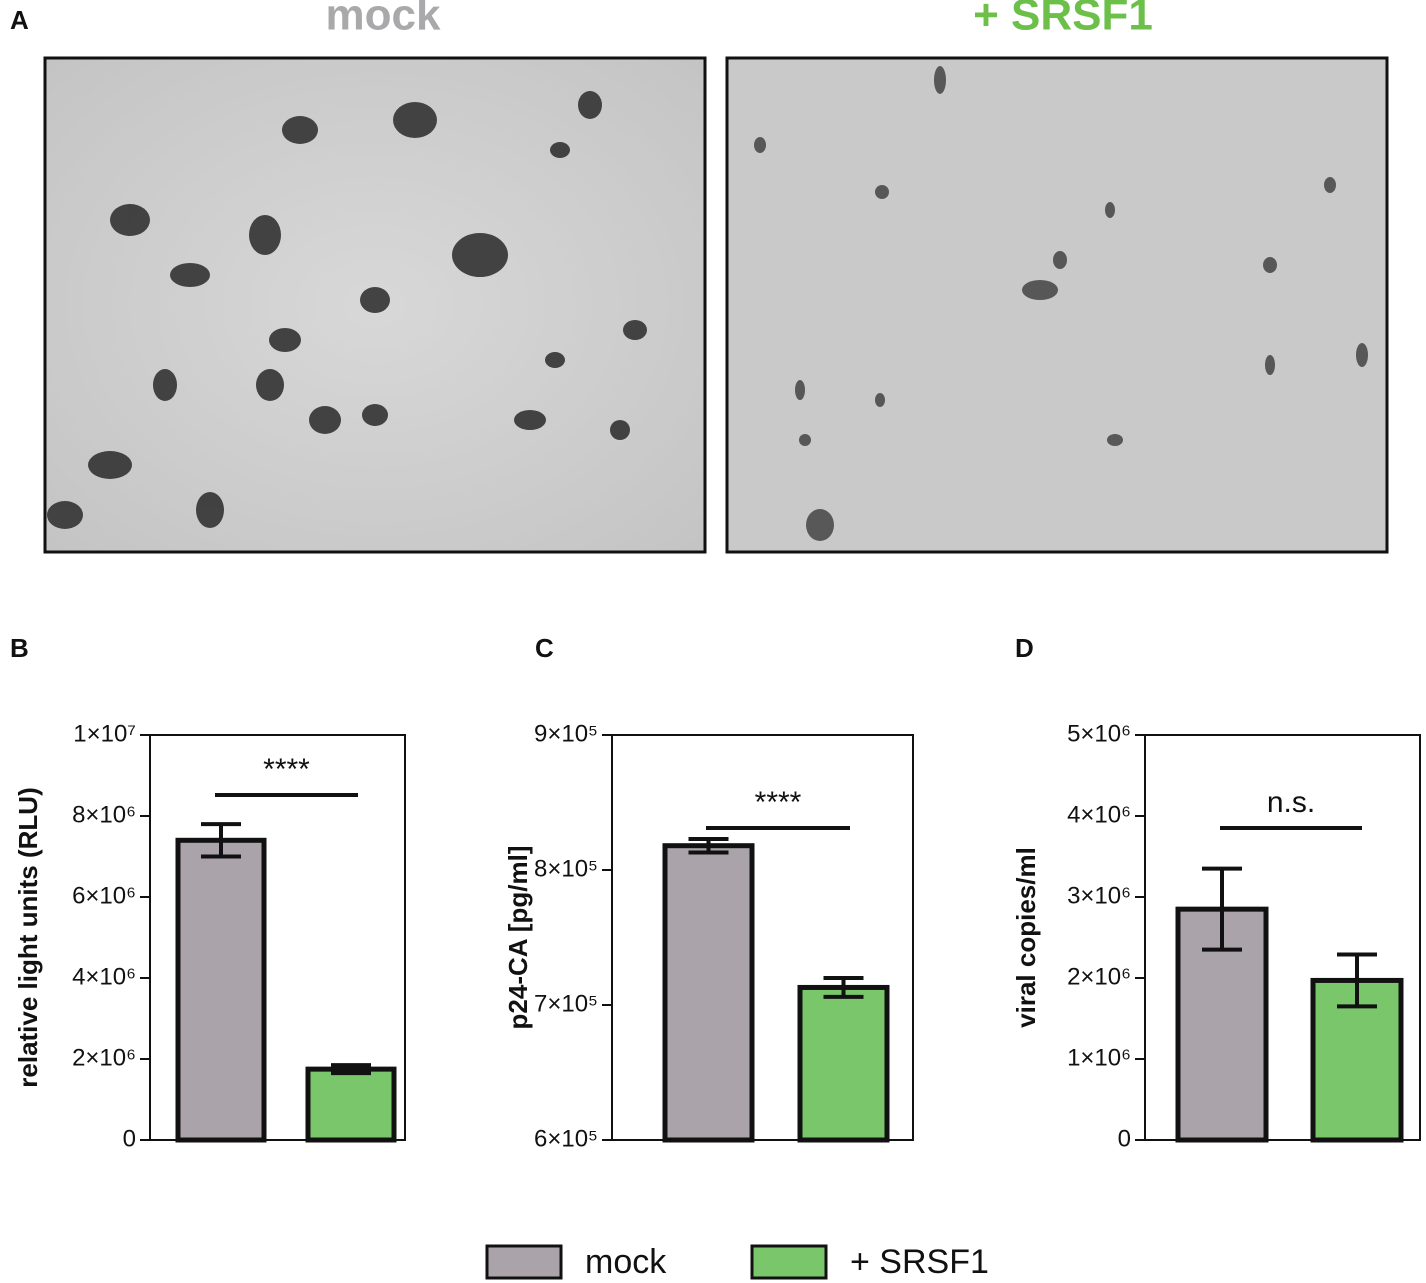 This screenshot has width=1426, height=1283. I want to click on panel-label: A, so click(19, 20).